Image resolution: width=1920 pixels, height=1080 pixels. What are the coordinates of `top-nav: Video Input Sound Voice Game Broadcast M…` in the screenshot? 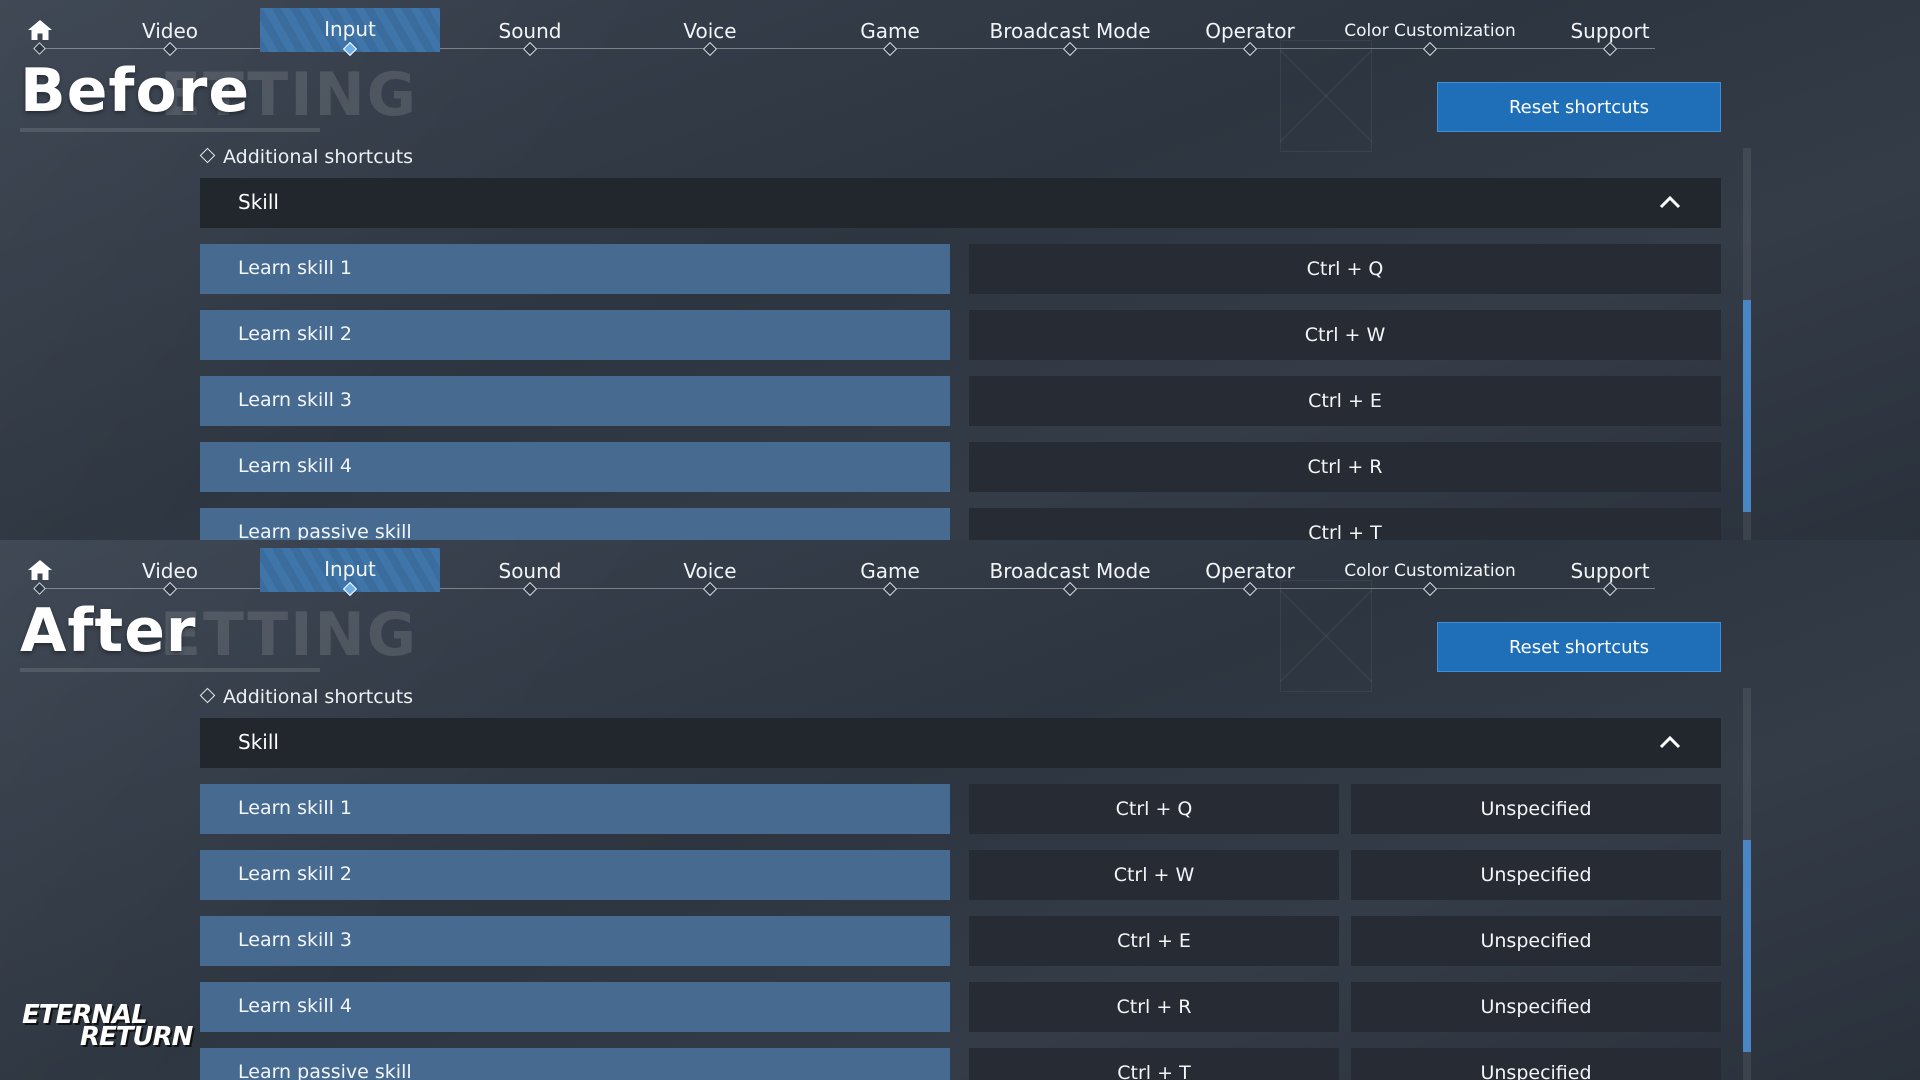 It's located at (850, 568).